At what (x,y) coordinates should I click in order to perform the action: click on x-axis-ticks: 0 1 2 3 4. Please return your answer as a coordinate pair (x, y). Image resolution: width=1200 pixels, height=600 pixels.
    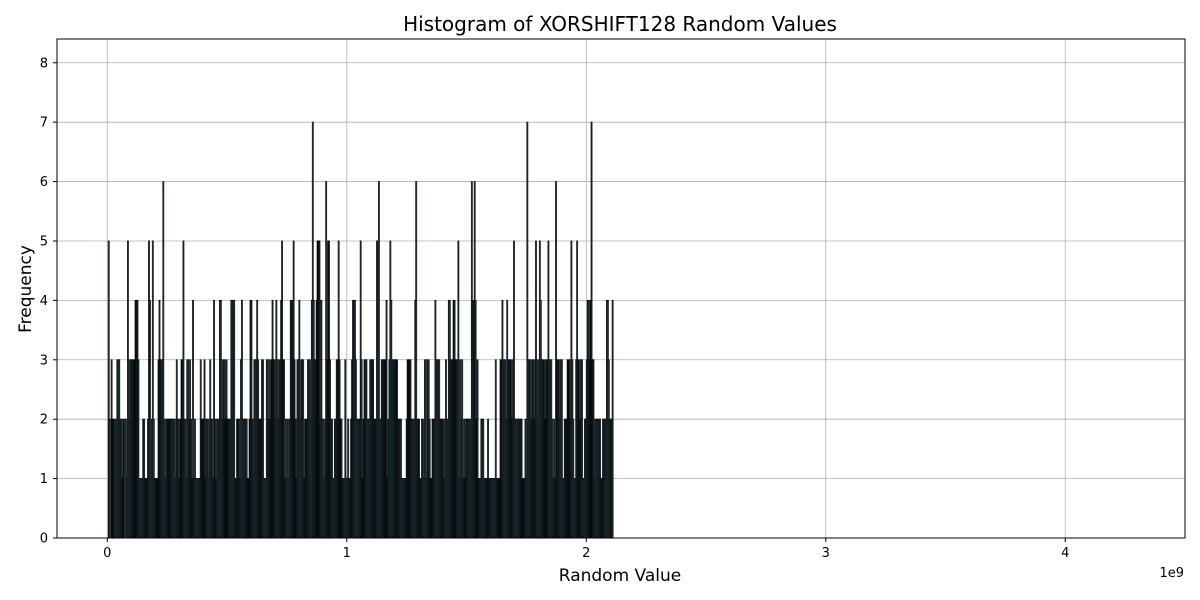
    Looking at the image, I should click on (586, 549).